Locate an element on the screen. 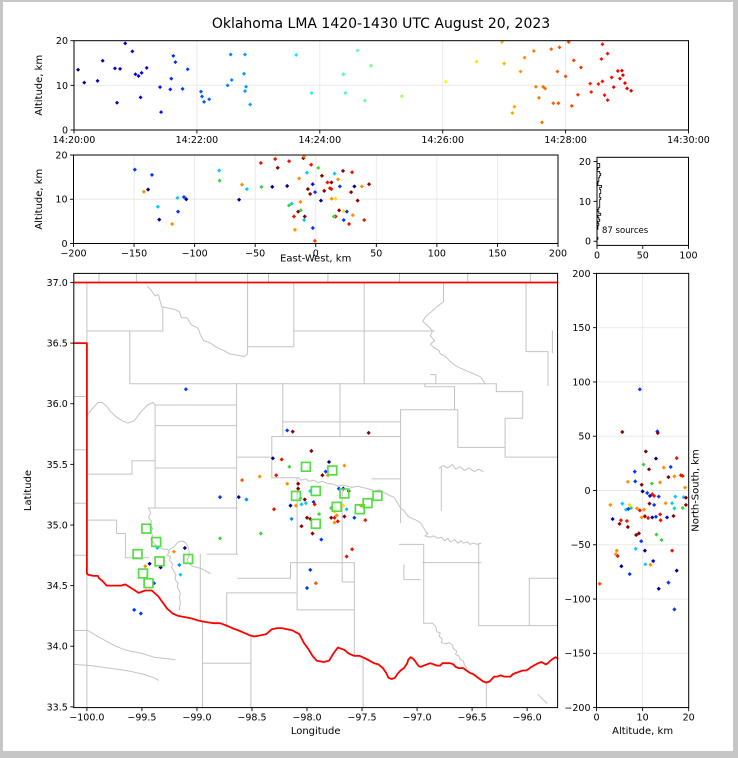 Image resolution: width=738 pixels, height=758 pixels. tick-label: 20 is located at coordinates (585, 162).